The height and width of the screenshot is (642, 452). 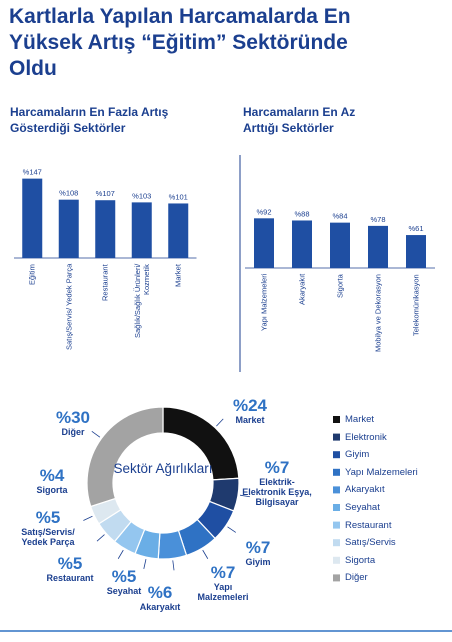 What do you see at coordinates (141, 301) in the screenshot?
I see `x-tick-label: Sağlık/Sağlık Ürünleri/ Kozmetik` at bounding box center [141, 301].